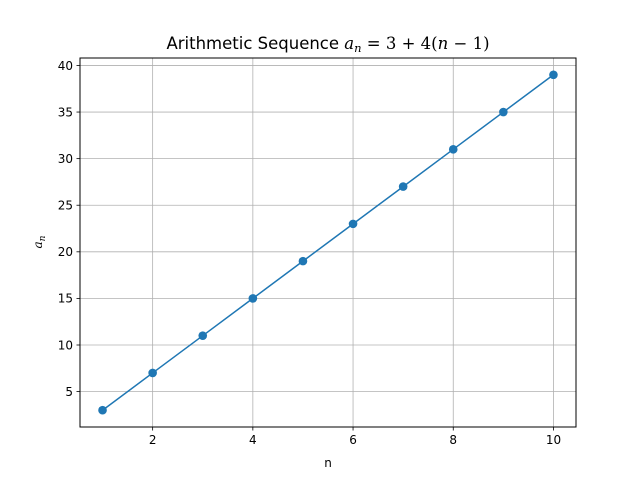 The width and height of the screenshot is (640, 480). What do you see at coordinates (400, 43) in the screenshot?
I see `title-eq: = 3 + 4(` at bounding box center [400, 43].